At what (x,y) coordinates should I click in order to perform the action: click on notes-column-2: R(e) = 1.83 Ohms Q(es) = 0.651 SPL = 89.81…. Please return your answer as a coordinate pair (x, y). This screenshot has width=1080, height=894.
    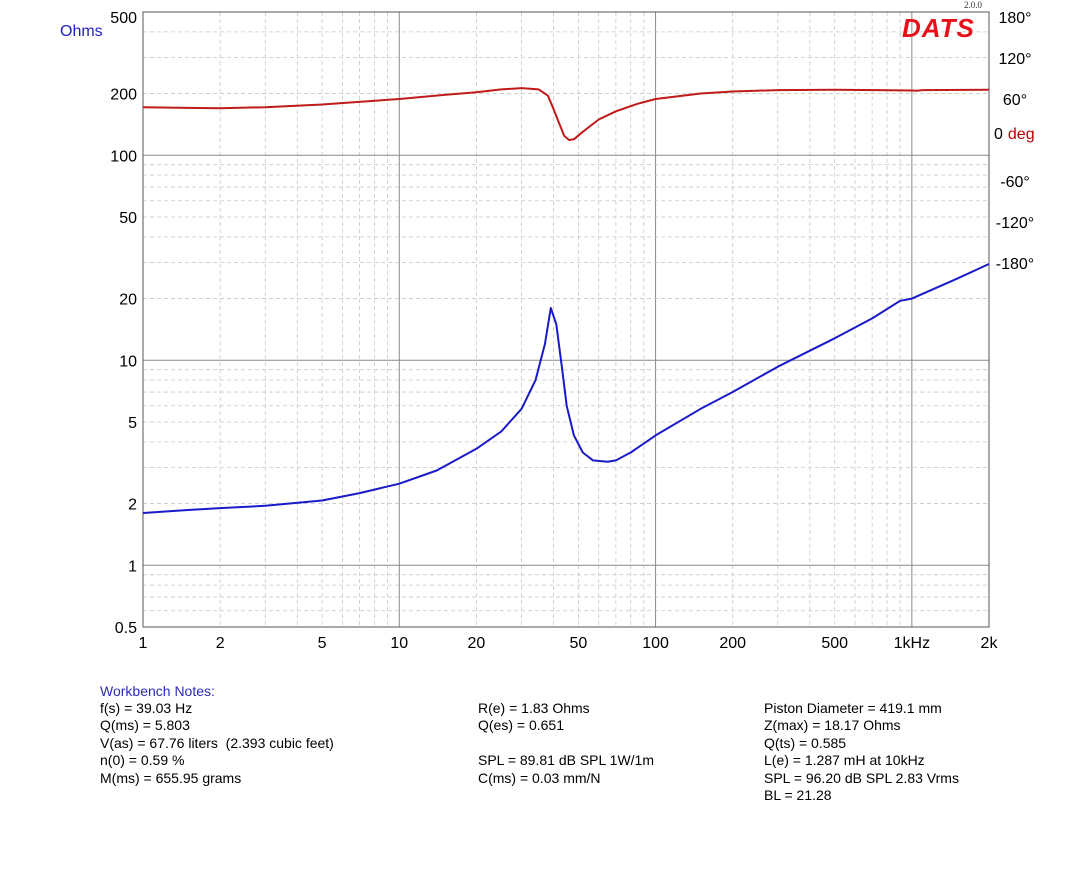
    Looking at the image, I should click on (566, 743).